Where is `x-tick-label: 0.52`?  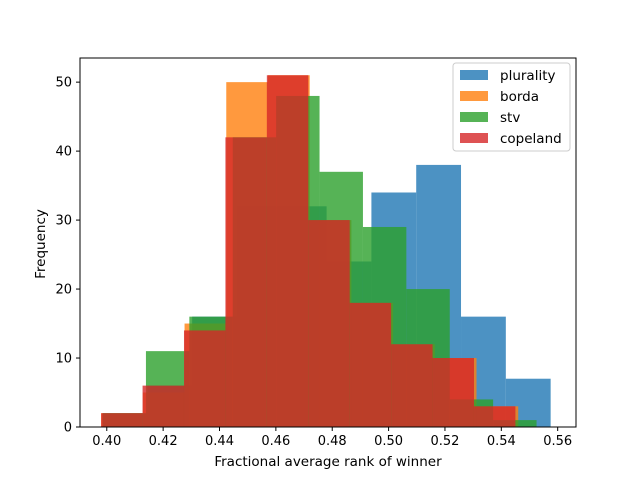
x-tick-label: 0.52 is located at coordinates (444, 441).